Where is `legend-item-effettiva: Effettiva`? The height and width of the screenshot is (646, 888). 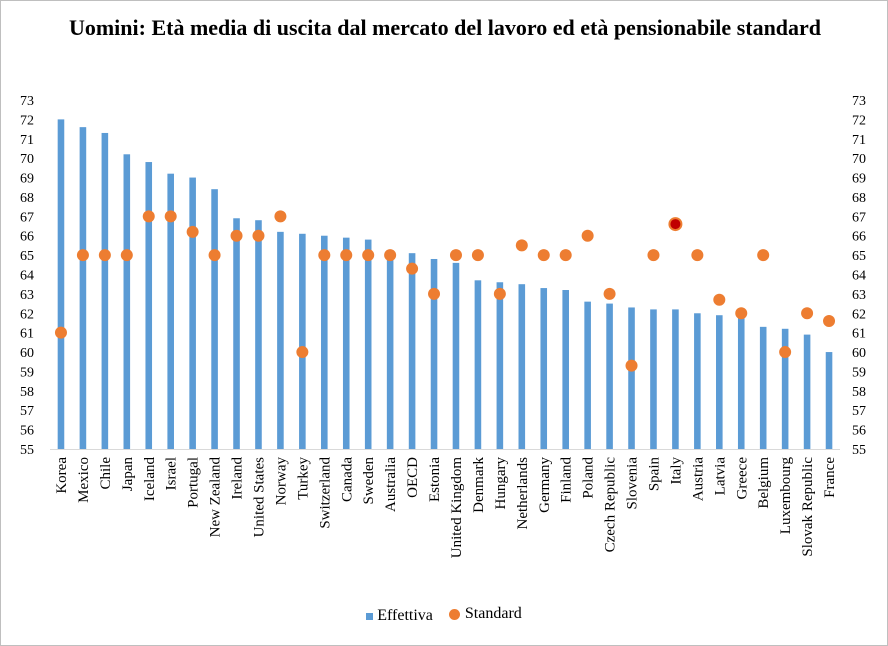
legend-item-effettiva: Effettiva is located at coordinates (399, 616).